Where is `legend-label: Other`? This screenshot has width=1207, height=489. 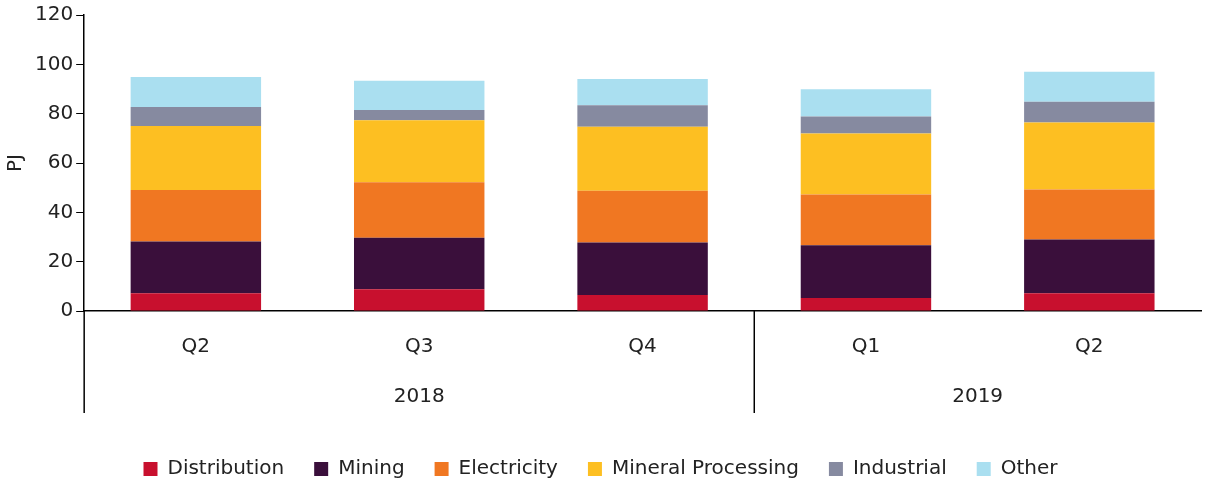
legend-label: Other is located at coordinates (1029, 467).